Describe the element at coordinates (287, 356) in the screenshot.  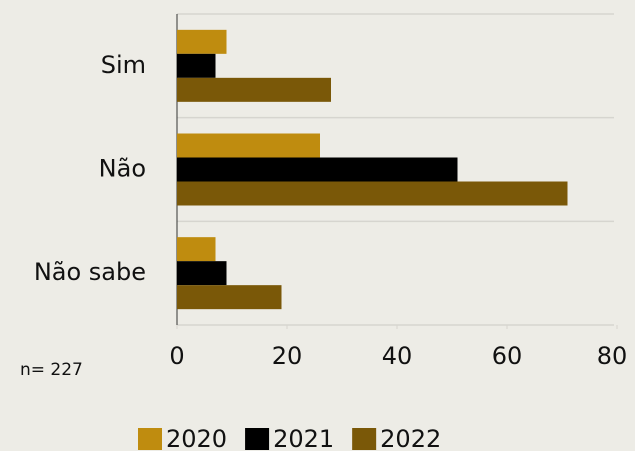
I see `x-tick-label: 20` at that location.